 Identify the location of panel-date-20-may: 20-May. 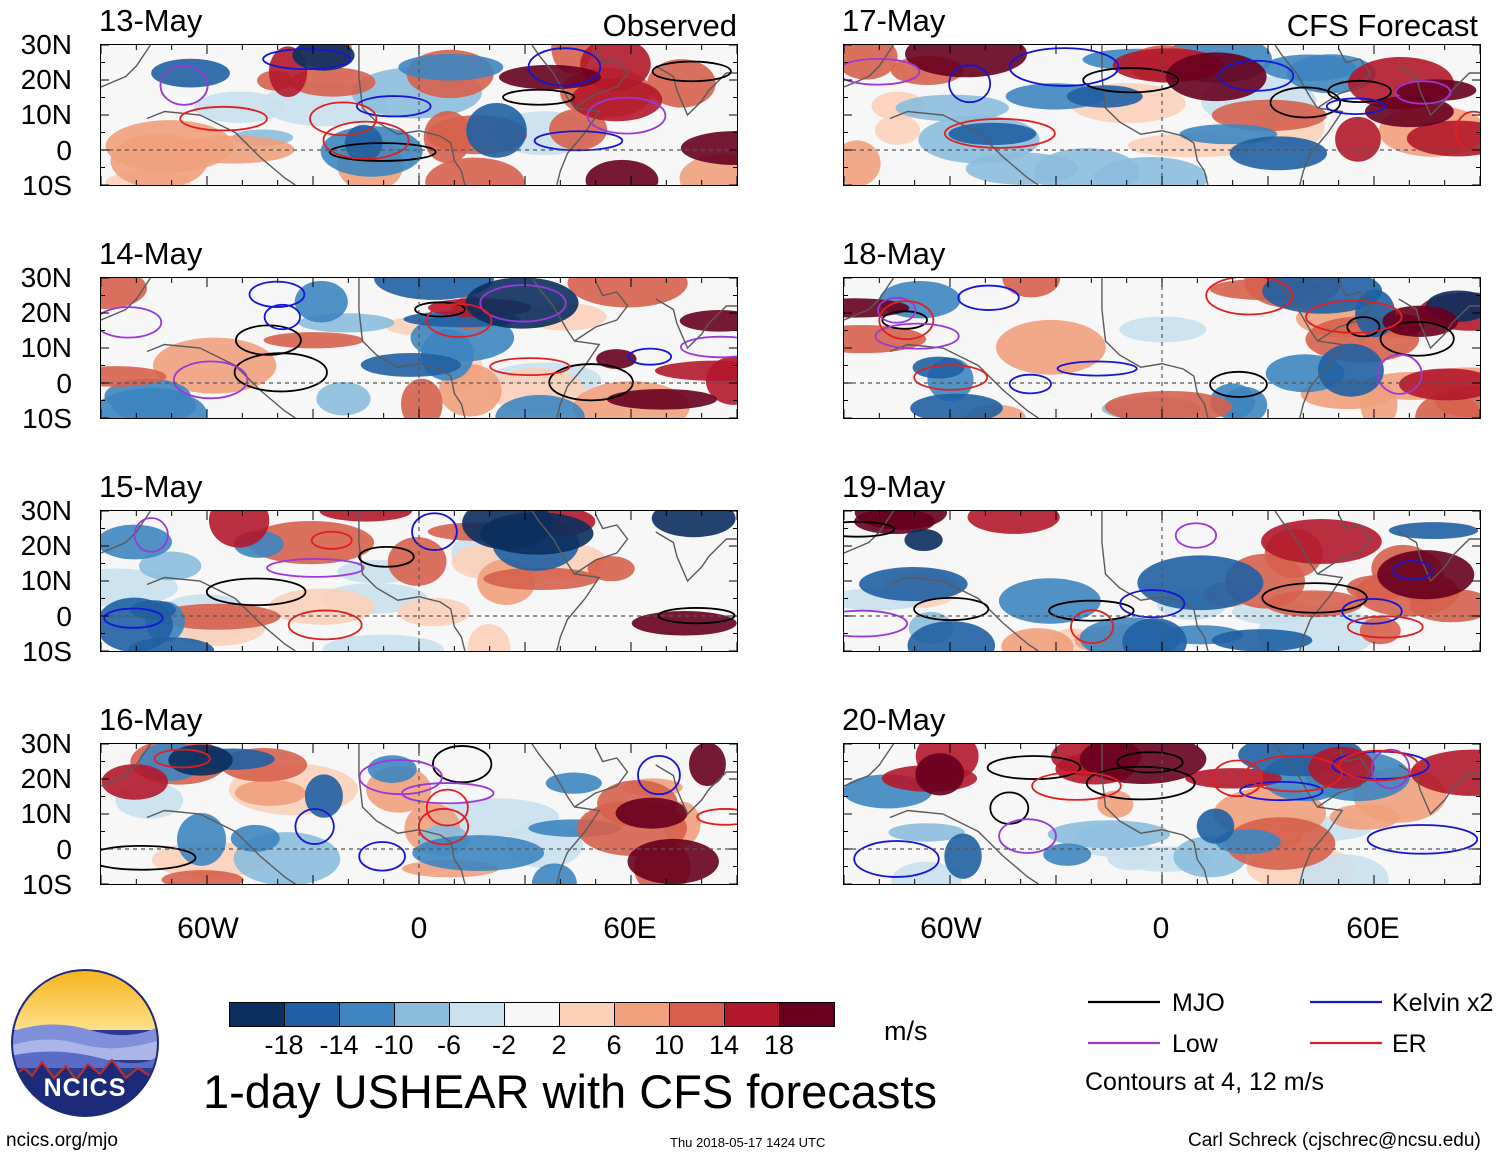
(894, 719).